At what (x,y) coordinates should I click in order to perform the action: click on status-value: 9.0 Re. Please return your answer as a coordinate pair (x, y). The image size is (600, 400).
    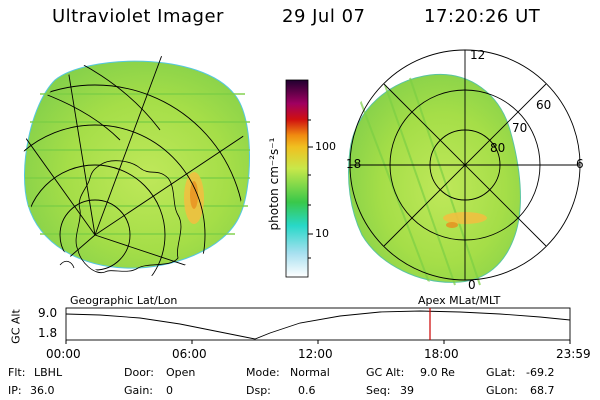
    Looking at the image, I should click on (437, 372).